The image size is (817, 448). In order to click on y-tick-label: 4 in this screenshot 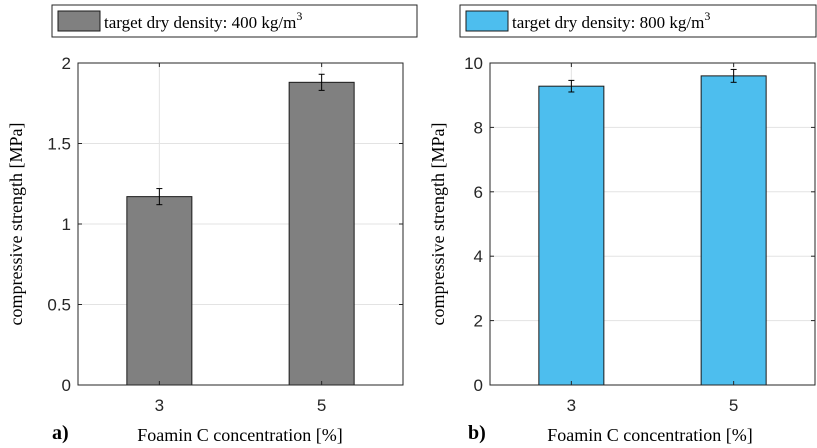, I will do `click(478, 256)`.